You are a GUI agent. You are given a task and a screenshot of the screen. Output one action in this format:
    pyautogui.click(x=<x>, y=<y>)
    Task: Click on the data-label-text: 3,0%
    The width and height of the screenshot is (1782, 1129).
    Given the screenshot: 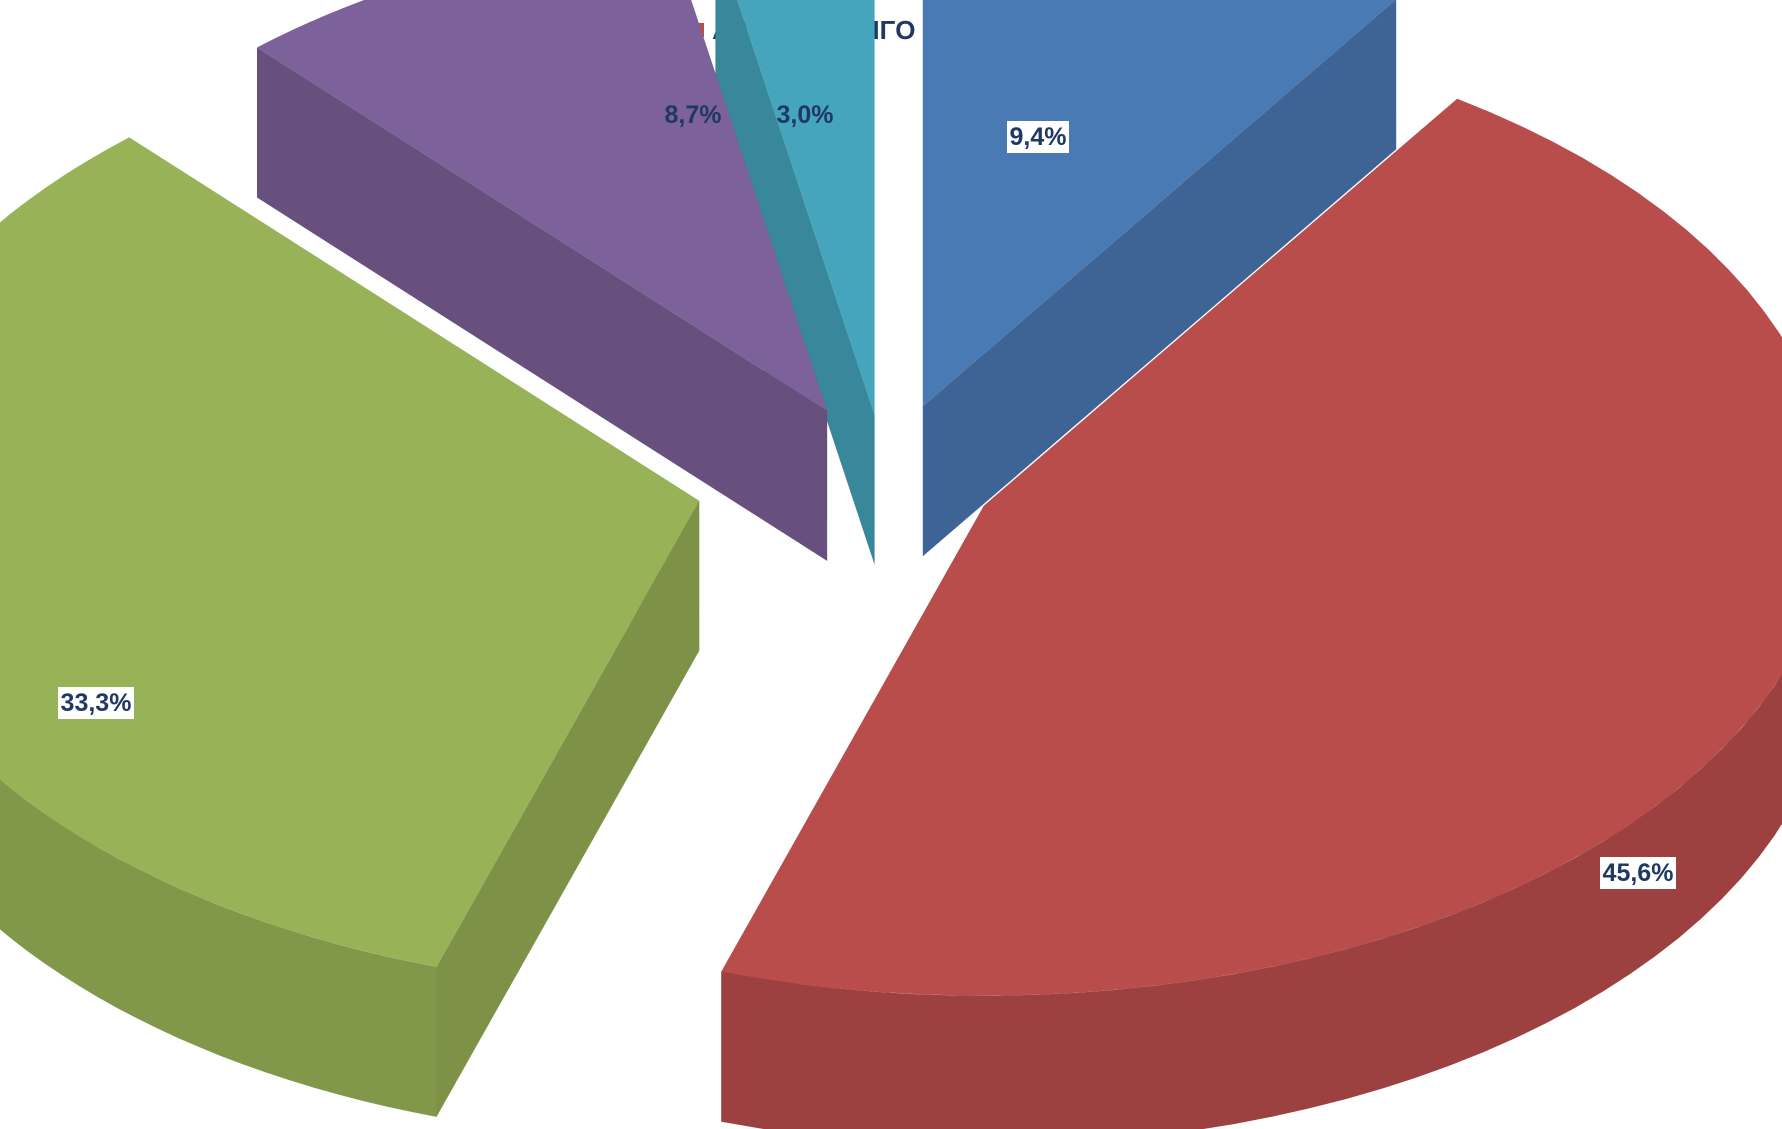 What is the action you would take?
    pyautogui.click(x=805, y=115)
    